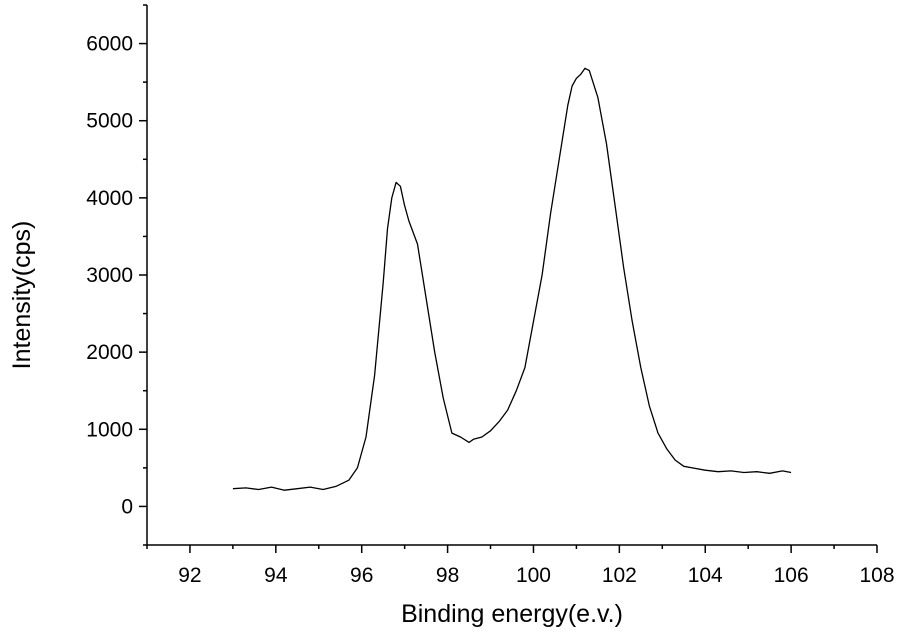 This screenshot has width=900, height=634. What do you see at coordinates (22, 295) in the screenshot?
I see `y-axis-title: Intensity(cps)` at bounding box center [22, 295].